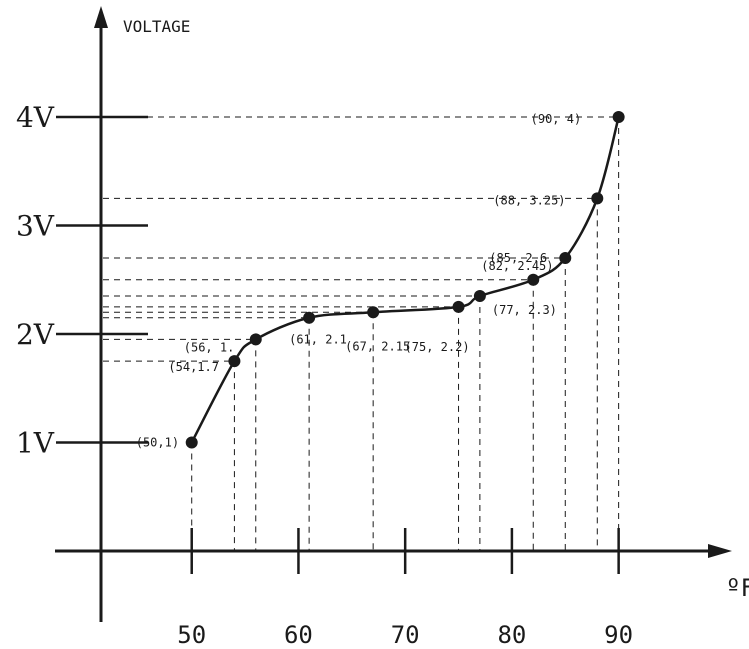  I want to click on x-axis-unit: ºF, so click(737, 588).